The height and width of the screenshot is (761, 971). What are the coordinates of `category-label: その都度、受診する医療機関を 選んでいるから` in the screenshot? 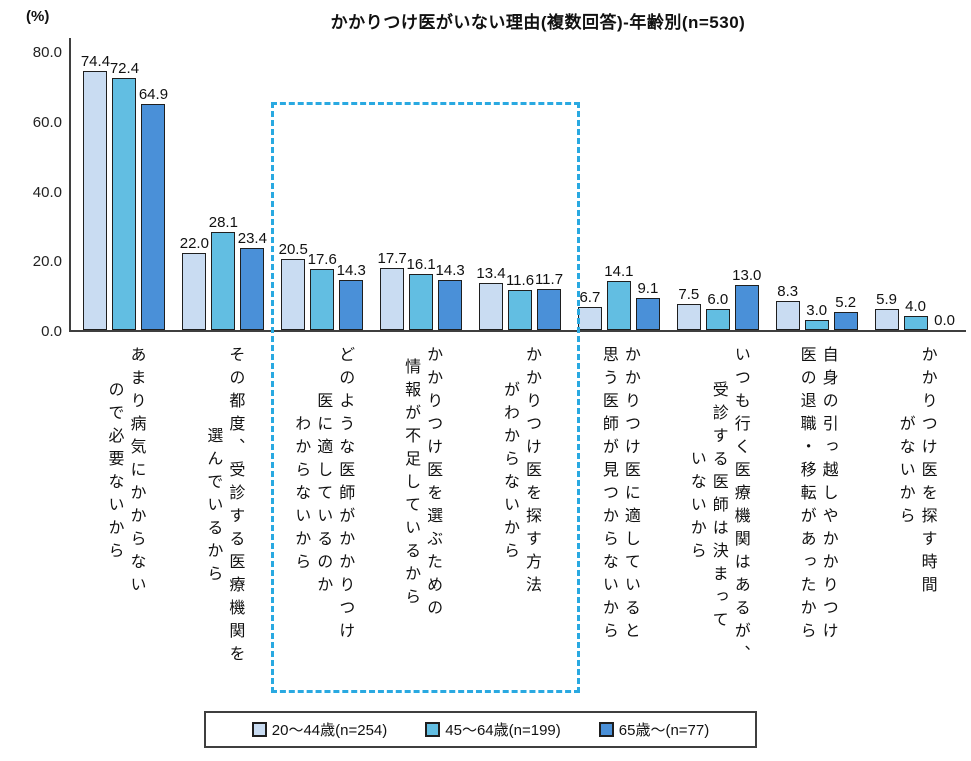 It's located at (224, 507).